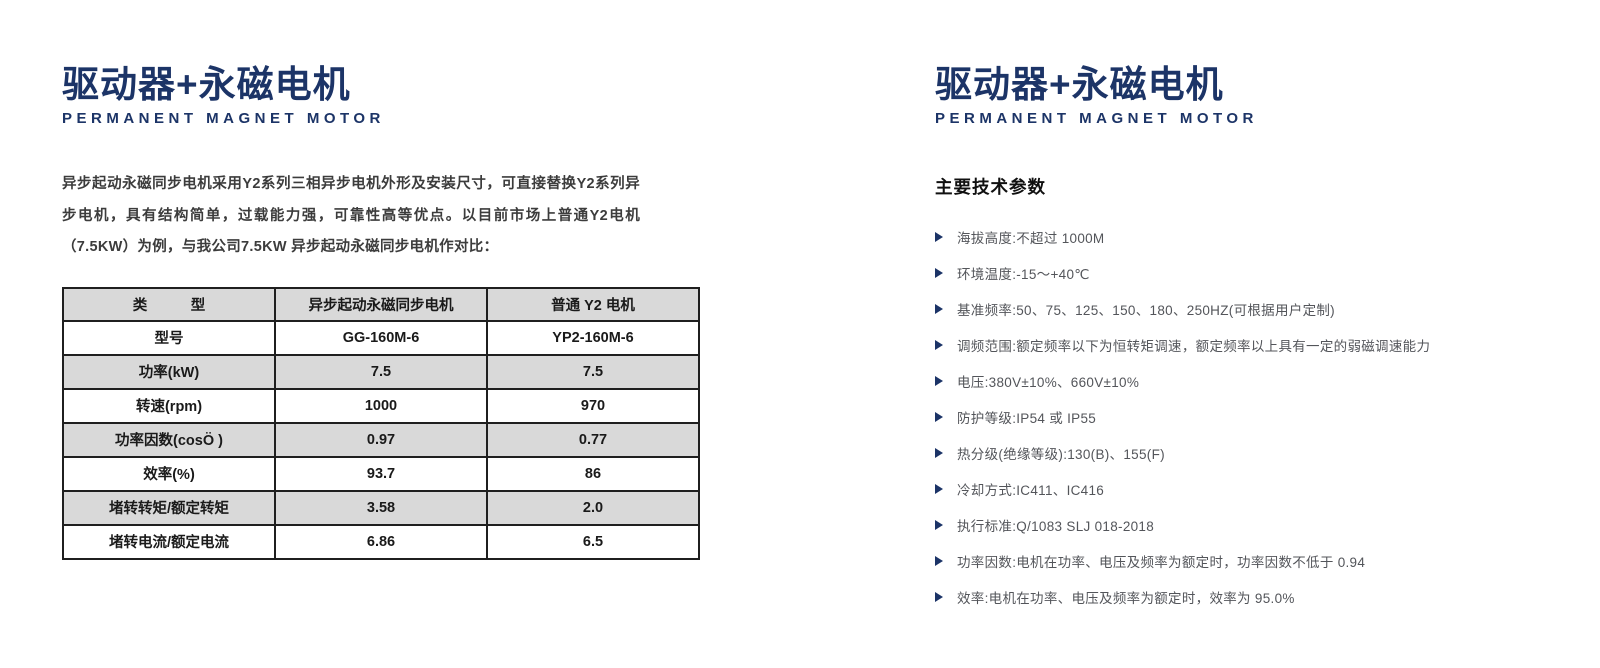 The width and height of the screenshot is (1600, 668). I want to click on spec-item: 基准频率:50、75、125、150、180、250HZ(可根据用户定制), so click(1250, 309).